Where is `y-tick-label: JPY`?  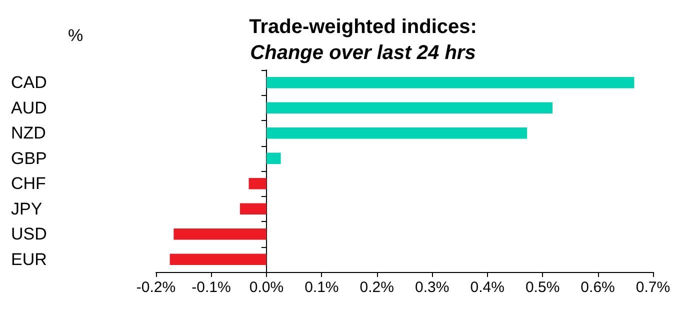 y-tick-label: JPY is located at coordinates (26, 208).